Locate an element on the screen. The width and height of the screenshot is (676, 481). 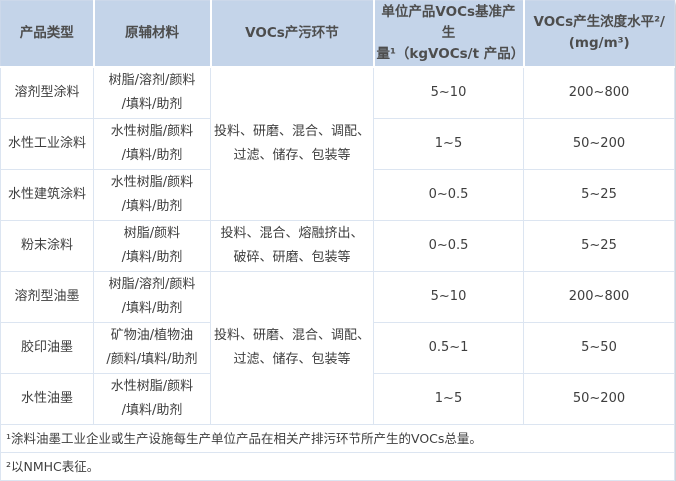
cell-process-group-2: 投料、混合、熔融挤出、 破碎、研磨、包装等 is located at coordinates (292, 246).